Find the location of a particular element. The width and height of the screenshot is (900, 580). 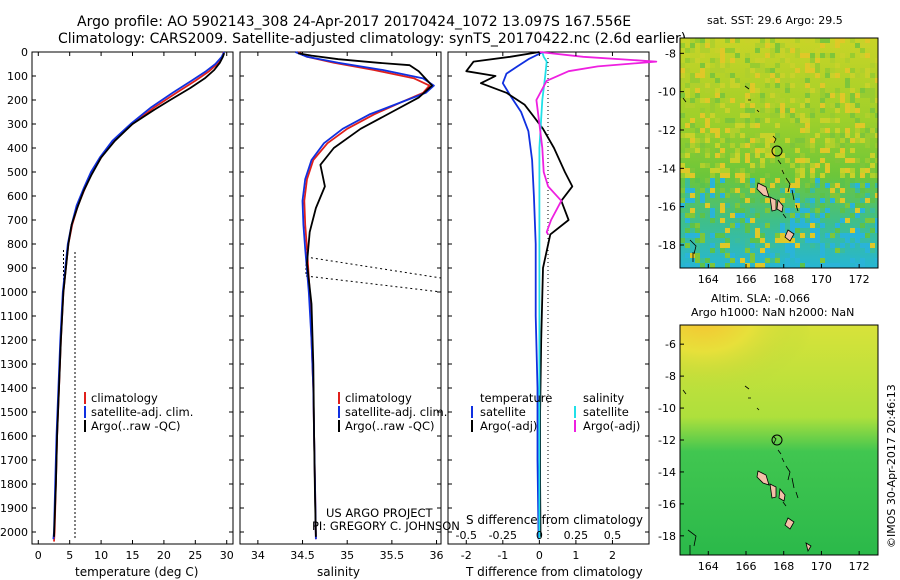

sst-map-axes: 164 166 168 170 172 -8 -10 -12 -14 -16 -18 is located at coordinates (764, 166).